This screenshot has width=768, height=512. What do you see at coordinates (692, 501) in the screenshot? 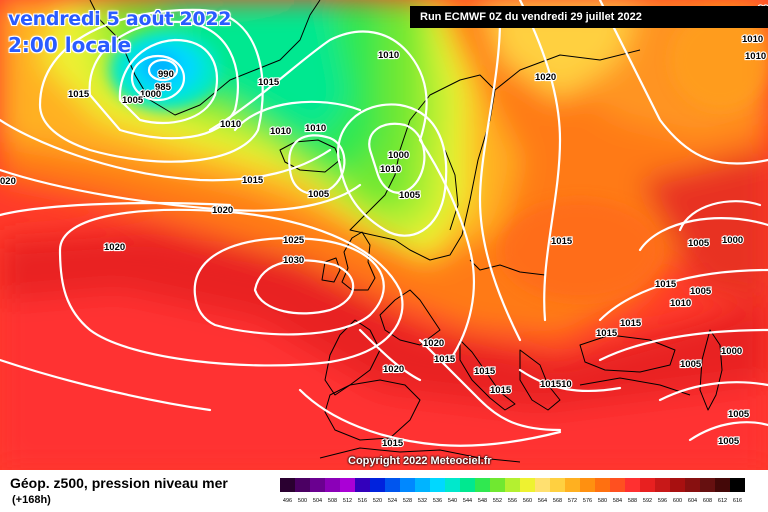
I see `legend-tick-label: 604` at bounding box center [692, 501].